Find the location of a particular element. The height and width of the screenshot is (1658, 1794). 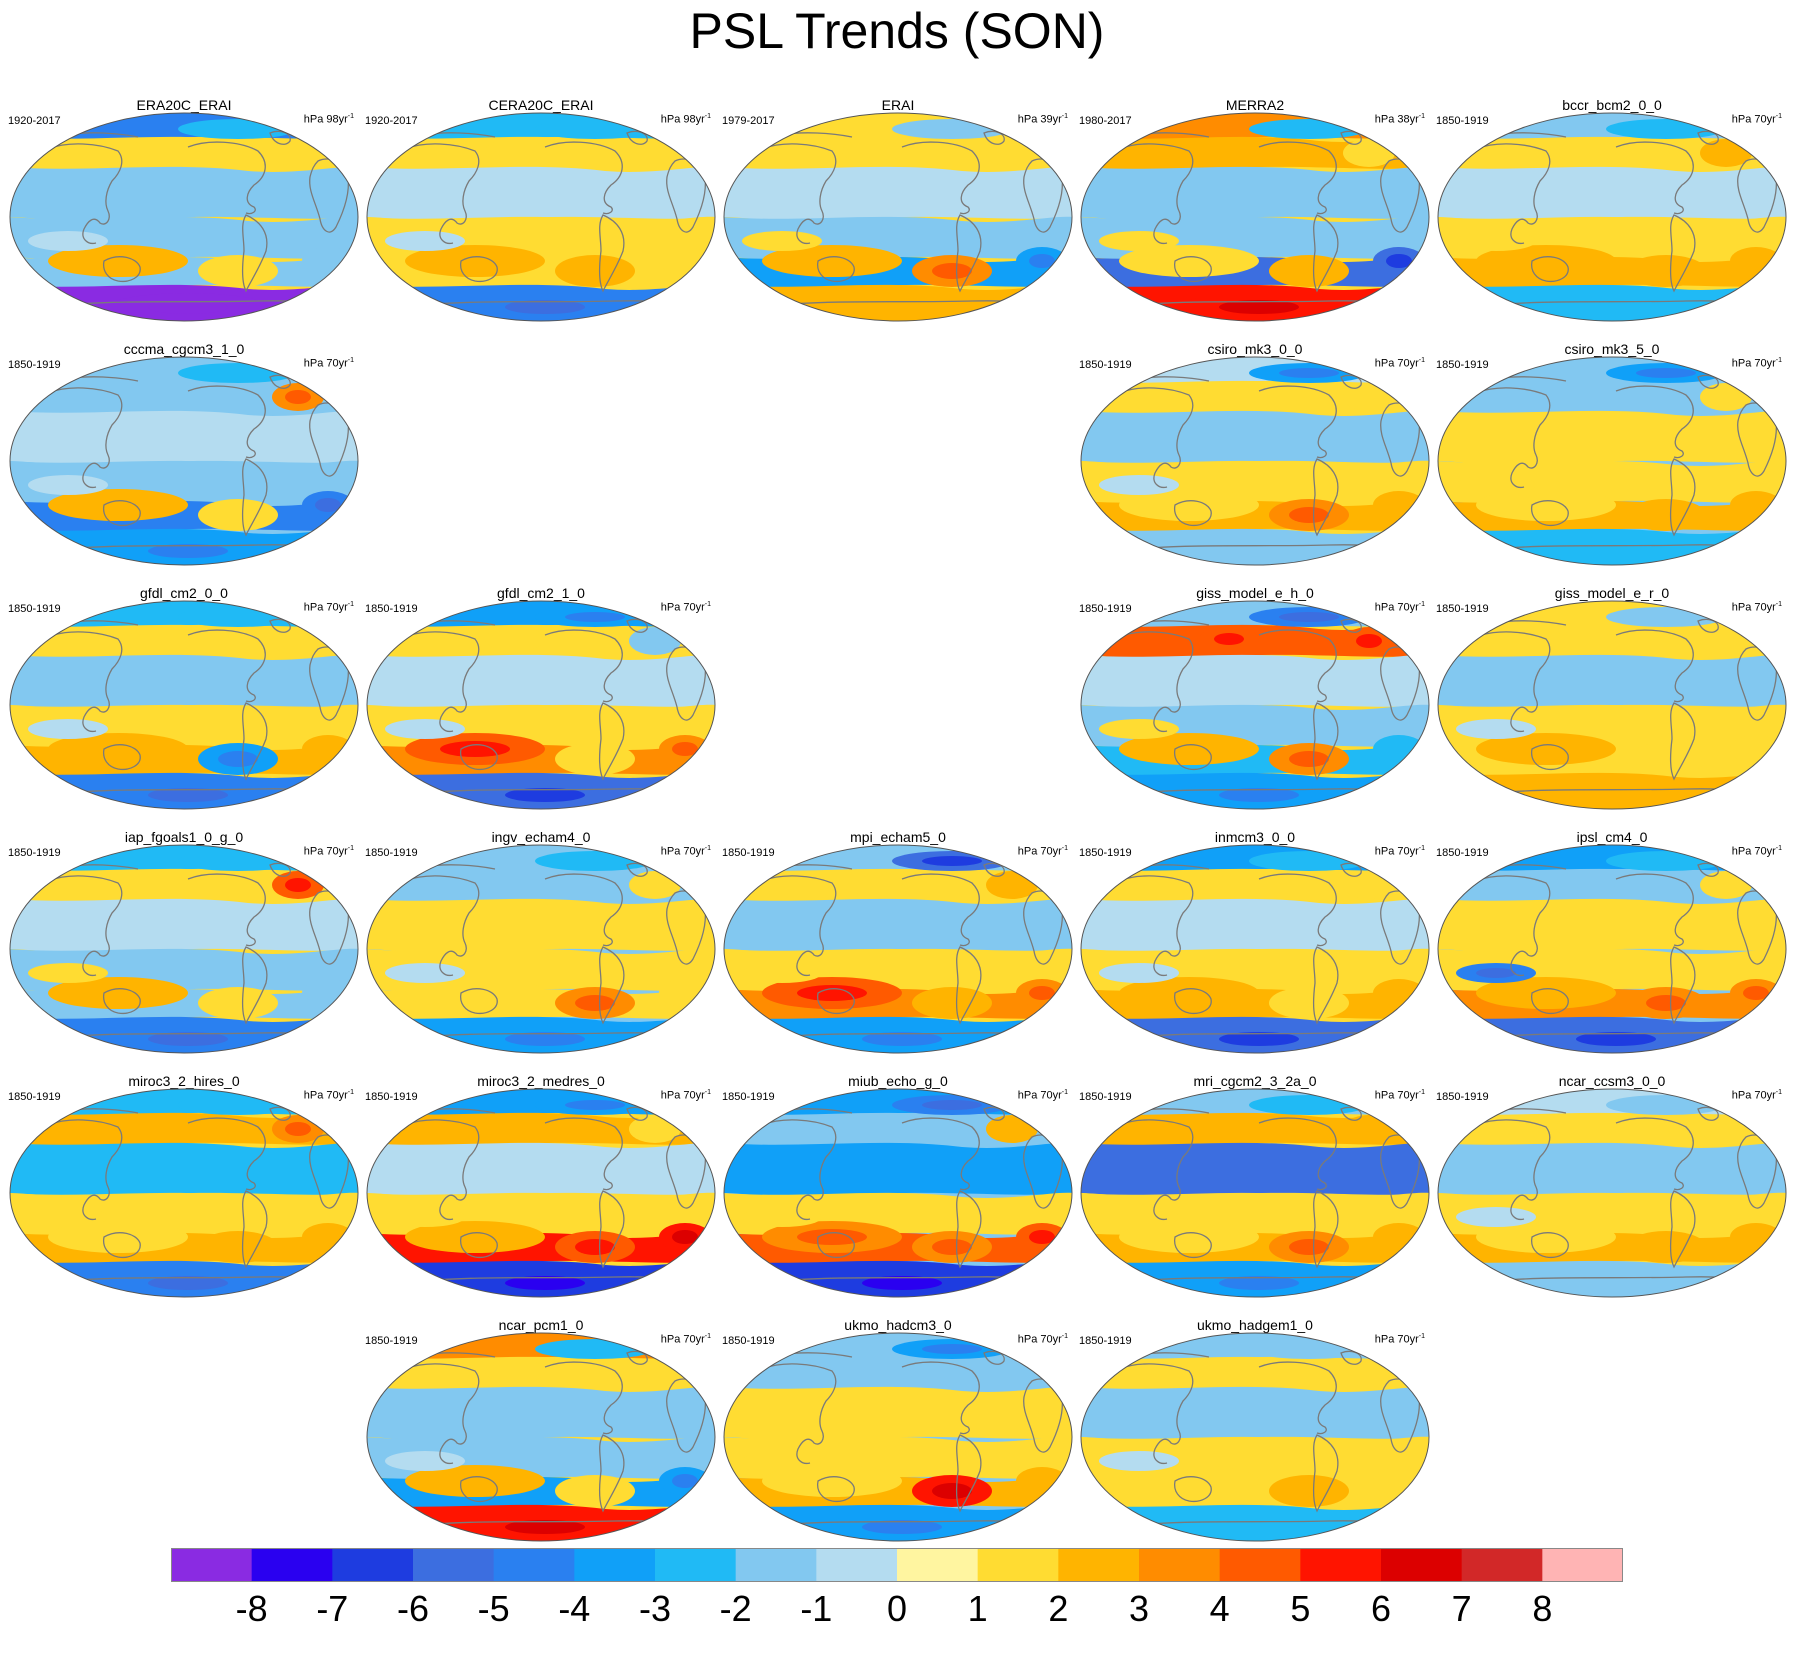

panel-units-text: hPa 38yr is located at coordinates (1396, 119).